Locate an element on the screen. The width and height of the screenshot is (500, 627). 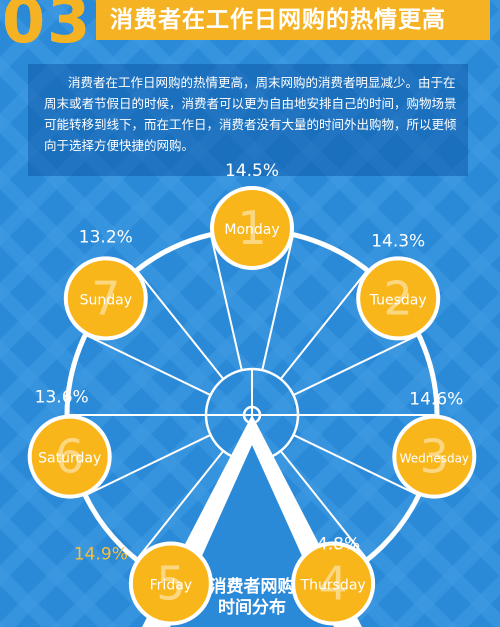
gondola-day-label: Saturday is located at coordinates (69, 459).